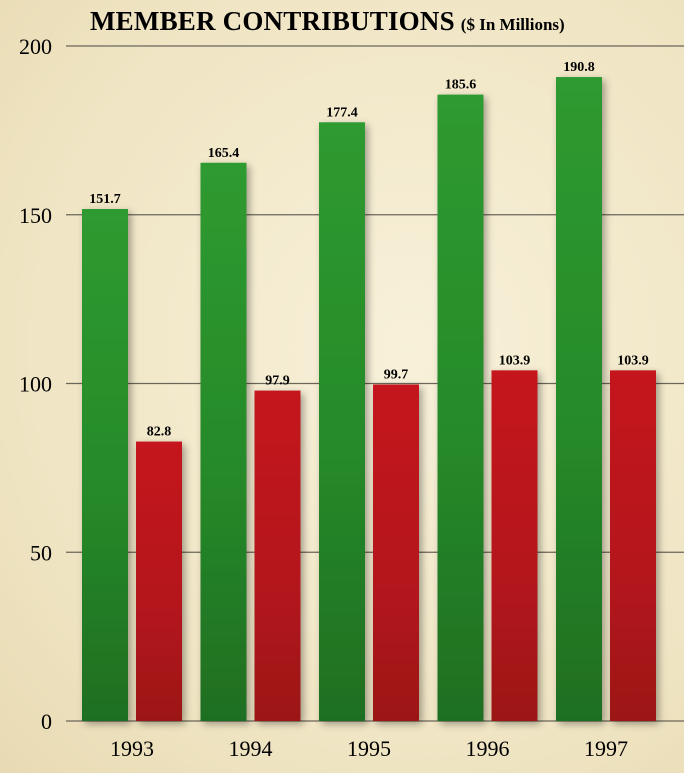  I want to click on data-label: 165.4, so click(224, 153).